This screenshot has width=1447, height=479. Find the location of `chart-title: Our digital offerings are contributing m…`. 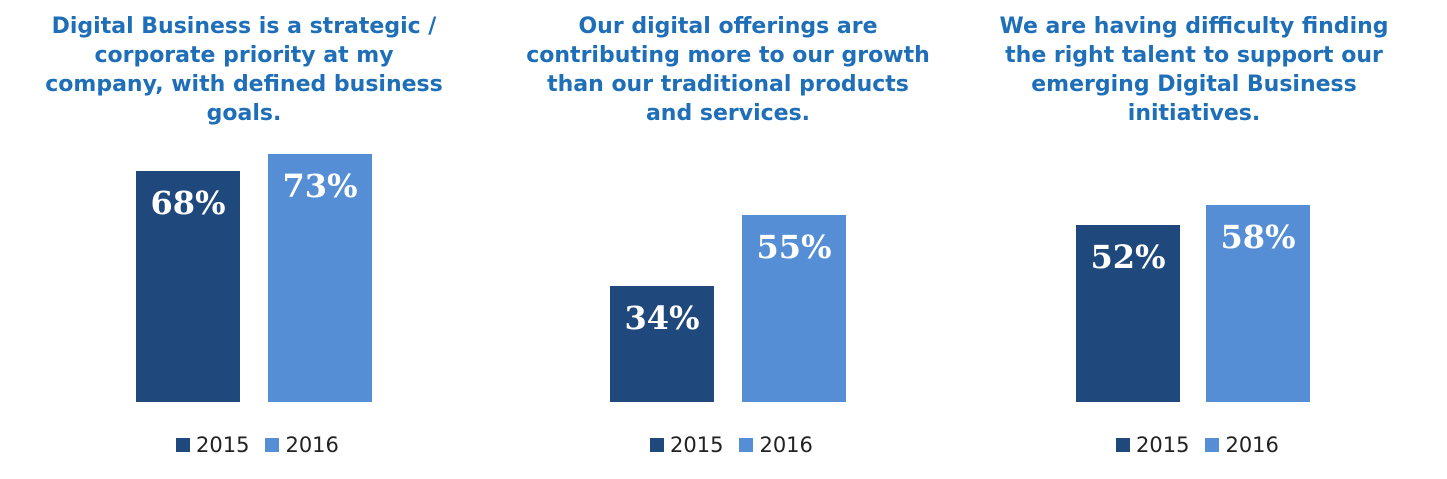

chart-title: Our digital offerings are contributing m… is located at coordinates (728, 70).